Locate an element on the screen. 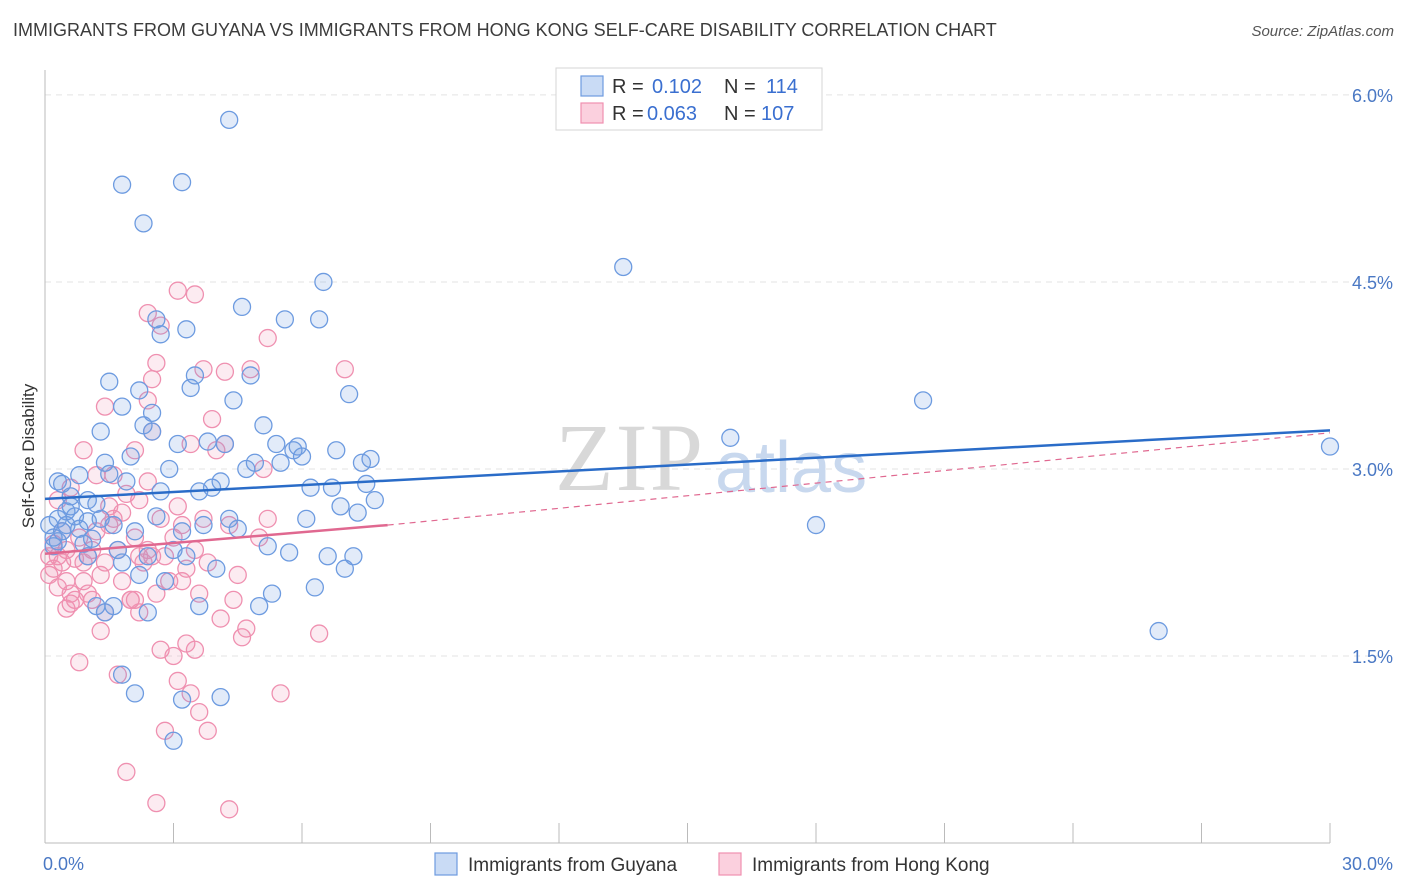  bottom-legend-hongkong-label: Immigrants from Hong Kong is located at coordinates (871, 865).